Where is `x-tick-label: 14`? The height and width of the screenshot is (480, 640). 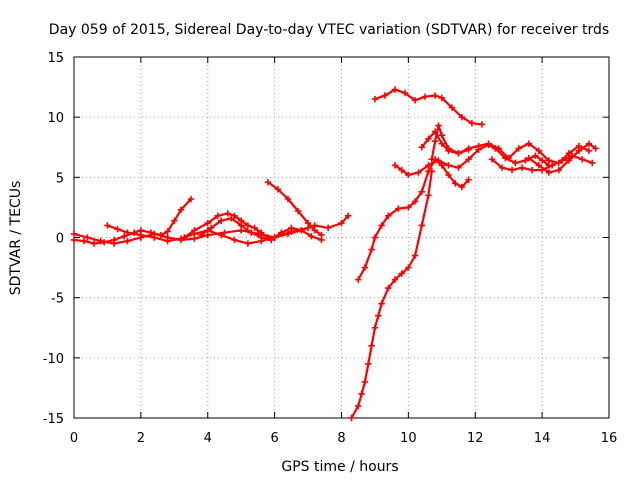 x-tick-label: 14 is located at coordinates (542, 438).